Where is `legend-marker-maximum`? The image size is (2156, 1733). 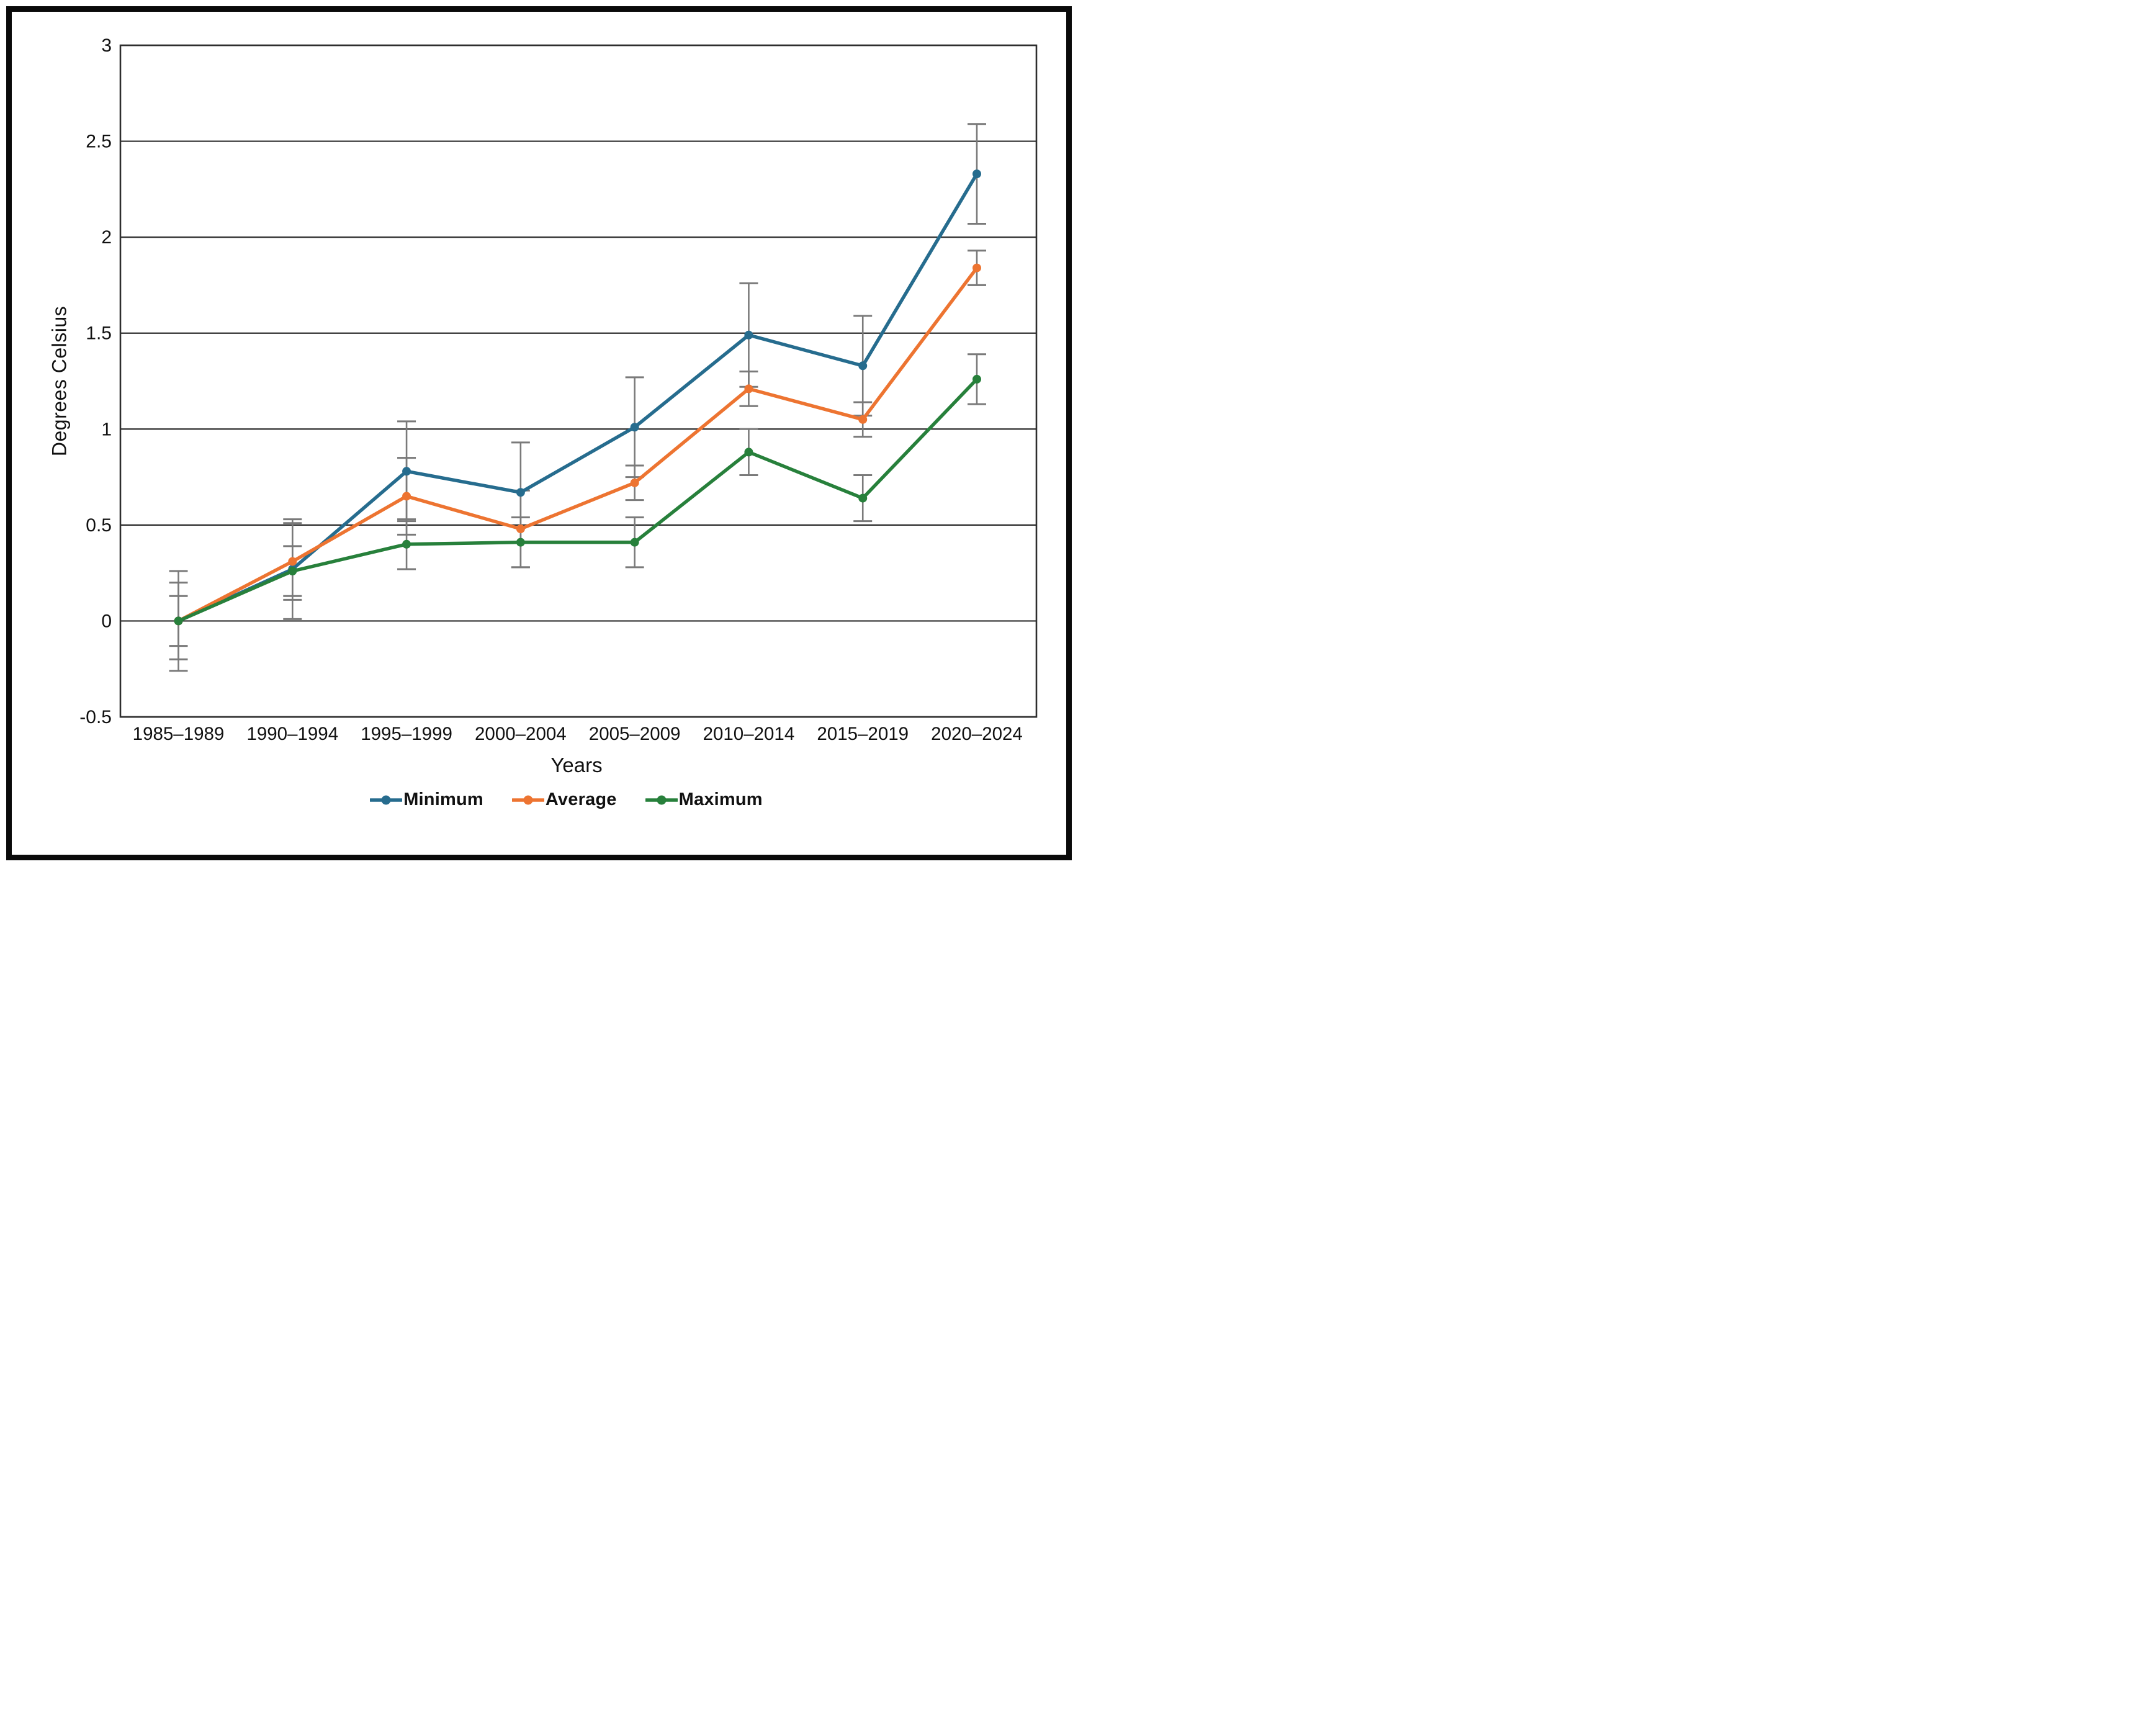 legend-marker-maximum is located at coordinates (661, 799).